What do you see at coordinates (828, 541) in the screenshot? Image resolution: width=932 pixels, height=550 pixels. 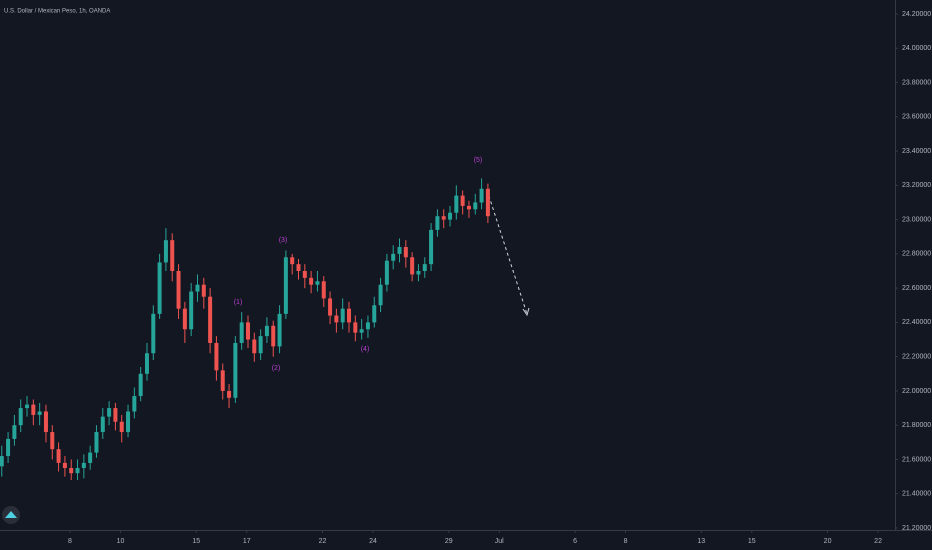 I see `x-tick-label: 20` at bounding box center [828, 541].